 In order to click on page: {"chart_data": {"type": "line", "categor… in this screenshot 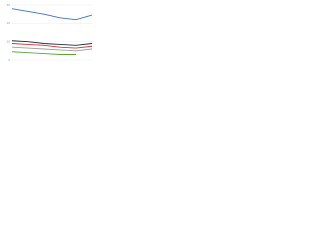, I will do `click(50, 35)`.